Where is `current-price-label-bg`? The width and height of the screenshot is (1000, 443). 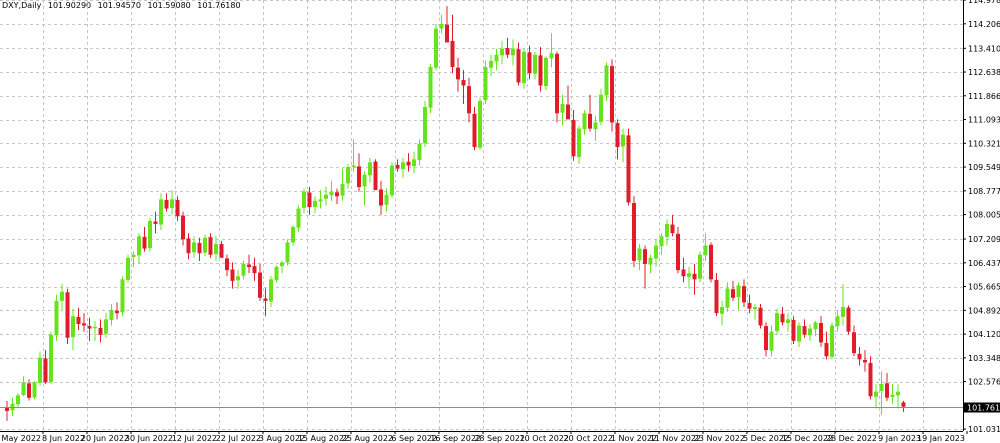
current-price-label-bg is located at coordinates (982, 407).